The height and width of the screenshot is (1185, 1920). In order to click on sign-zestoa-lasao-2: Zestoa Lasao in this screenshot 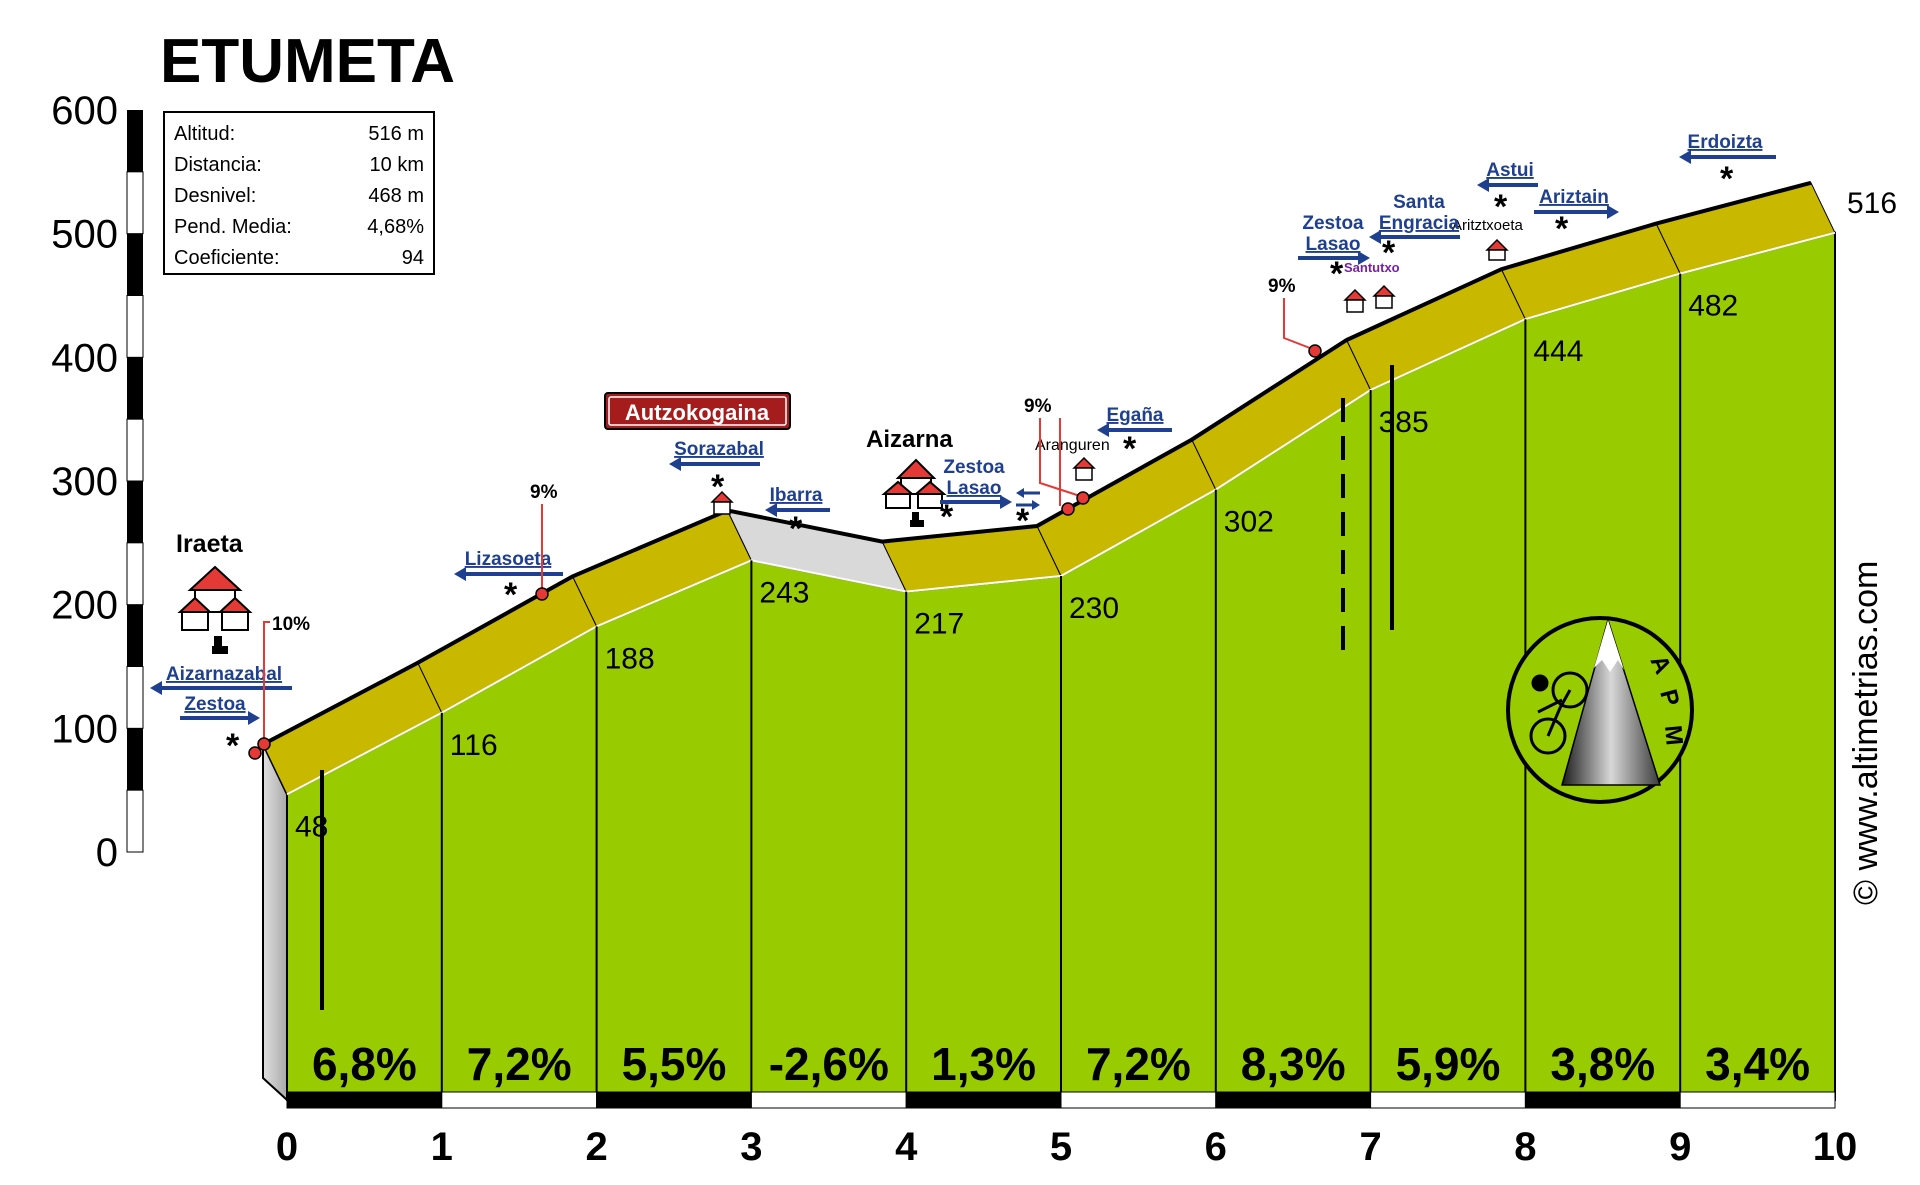, I will do `click(1334, 239)`.